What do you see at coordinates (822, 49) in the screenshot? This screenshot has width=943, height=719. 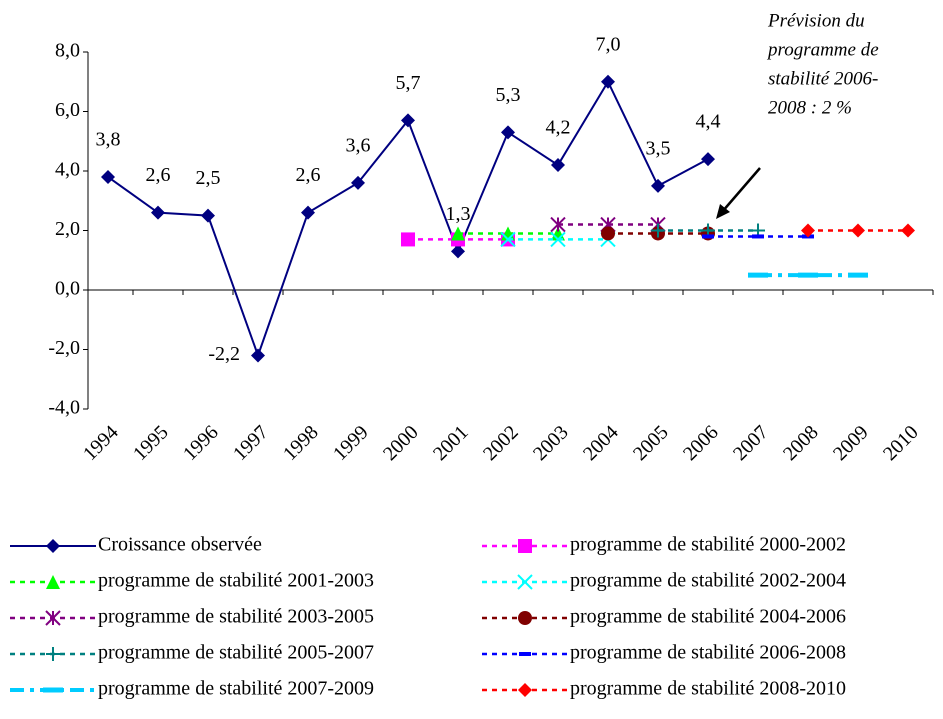 I see `annotation: programme de` at bounding box center [822, 49].